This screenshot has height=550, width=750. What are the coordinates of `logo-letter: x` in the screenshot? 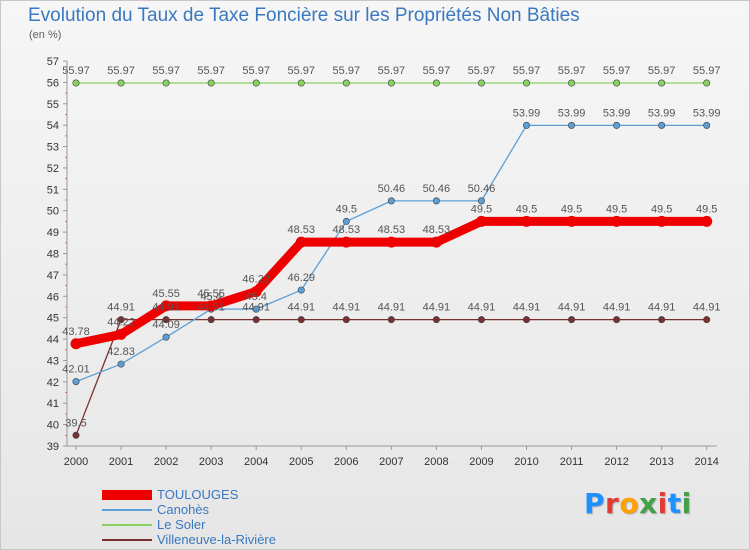 It's located at (648, 503).